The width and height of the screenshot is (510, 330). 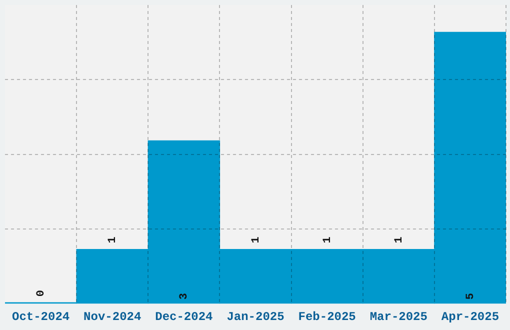 What do you see at coordinates (255, 317) in the screenshot?
I see `x-tick-label: Jan-2025` at bounding box center [255, 317].